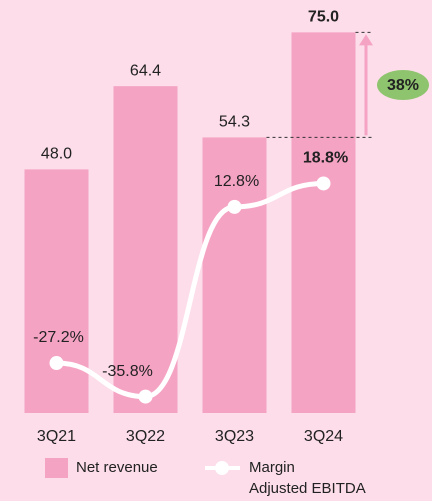  Describe the element at coordinates (222, 468) in the screenshot. I see `legend-dot` at that location.